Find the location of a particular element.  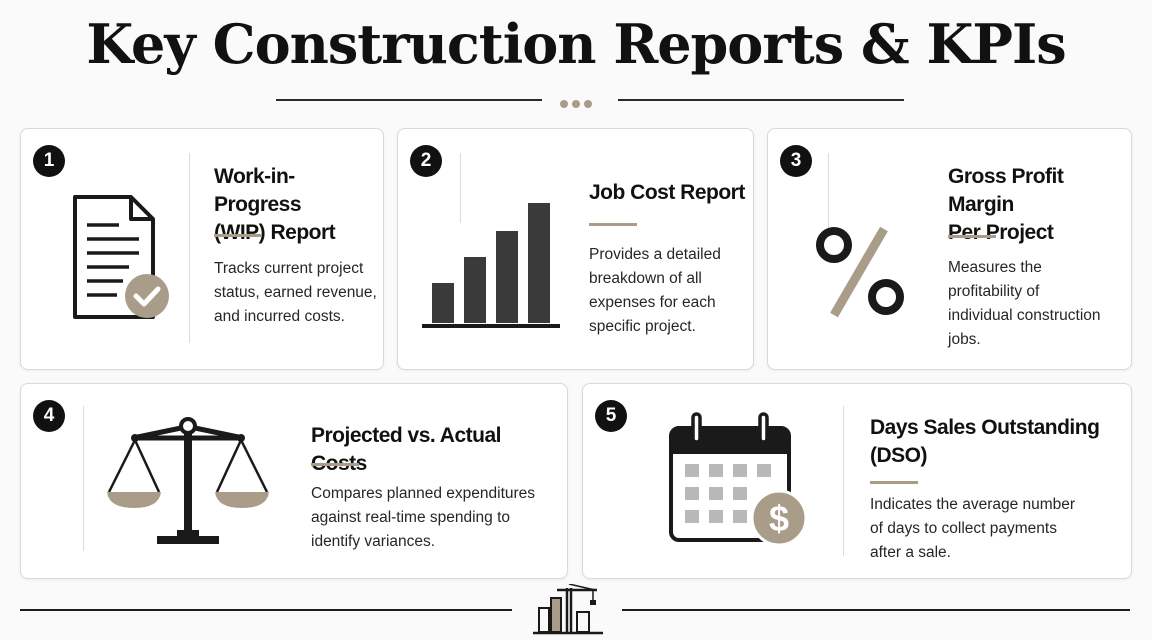

calendar-dollar-icon: $ is located at coordinates (738, 479).